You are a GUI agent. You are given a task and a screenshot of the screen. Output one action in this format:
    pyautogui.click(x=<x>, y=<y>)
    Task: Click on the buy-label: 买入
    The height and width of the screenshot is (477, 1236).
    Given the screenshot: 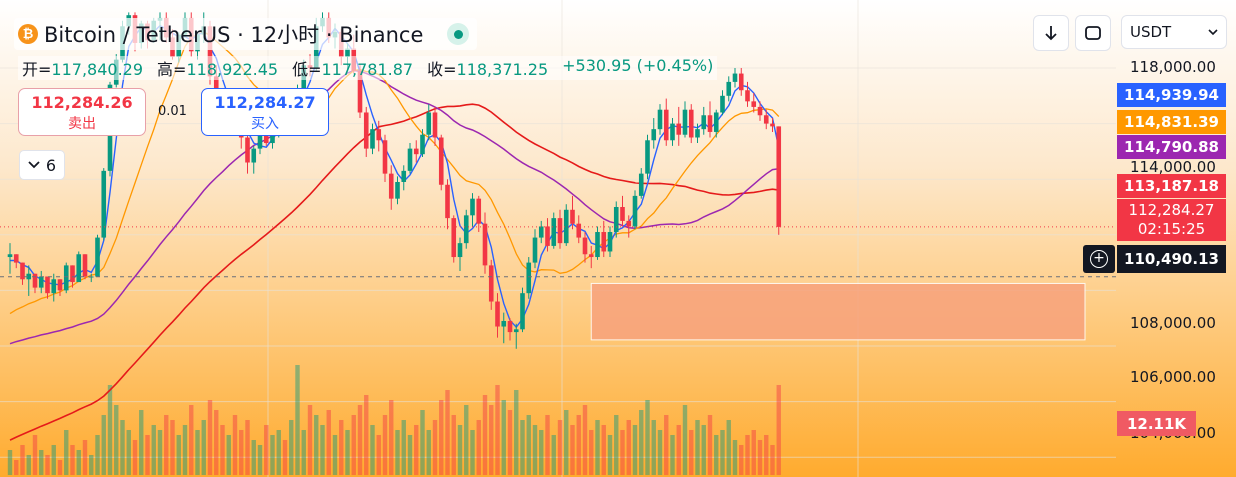 What is the action you would take?
    pyautogui.click(x=265, y=124)
    